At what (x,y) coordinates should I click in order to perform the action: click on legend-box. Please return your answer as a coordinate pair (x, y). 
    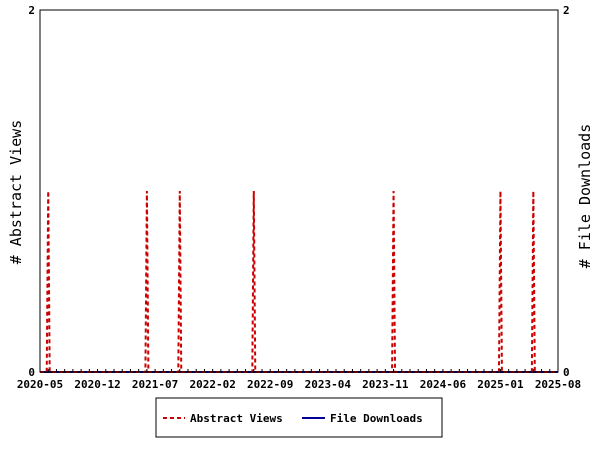
    Looking at the image, I should click on (299, 417).